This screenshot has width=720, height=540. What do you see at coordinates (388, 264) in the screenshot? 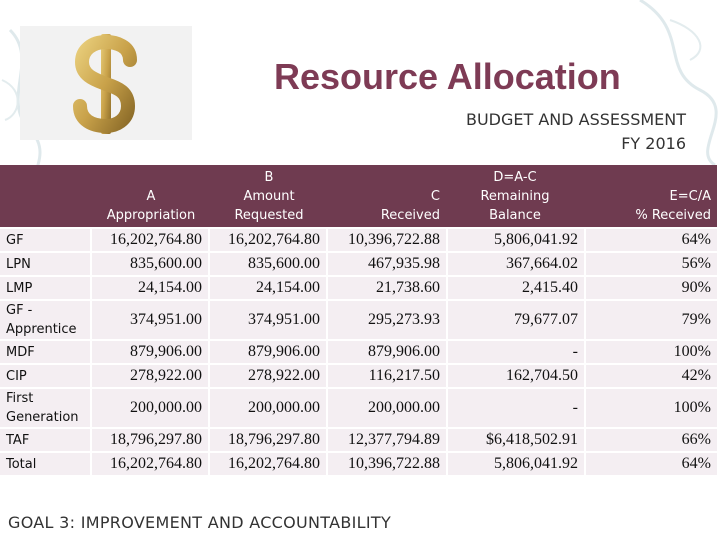
I see `cell-received: 467,935.98` at bounding box center [388, 264].